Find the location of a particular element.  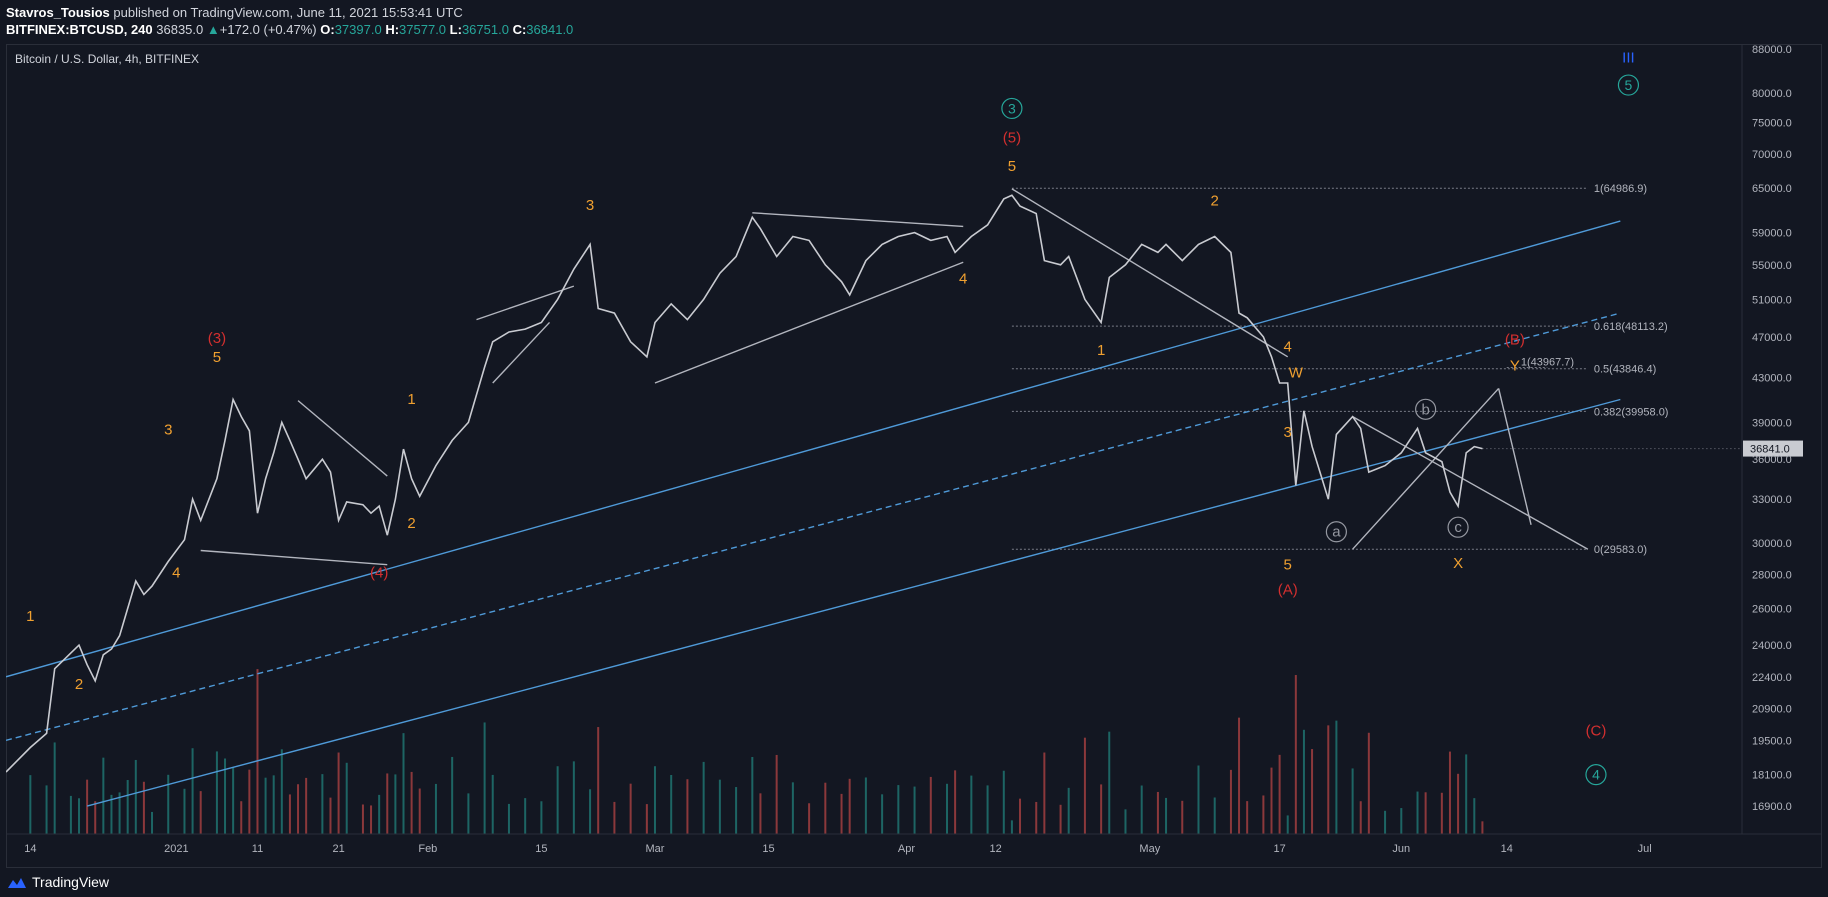

time-tick-label: Jun is located at coordinates (1401, 849).